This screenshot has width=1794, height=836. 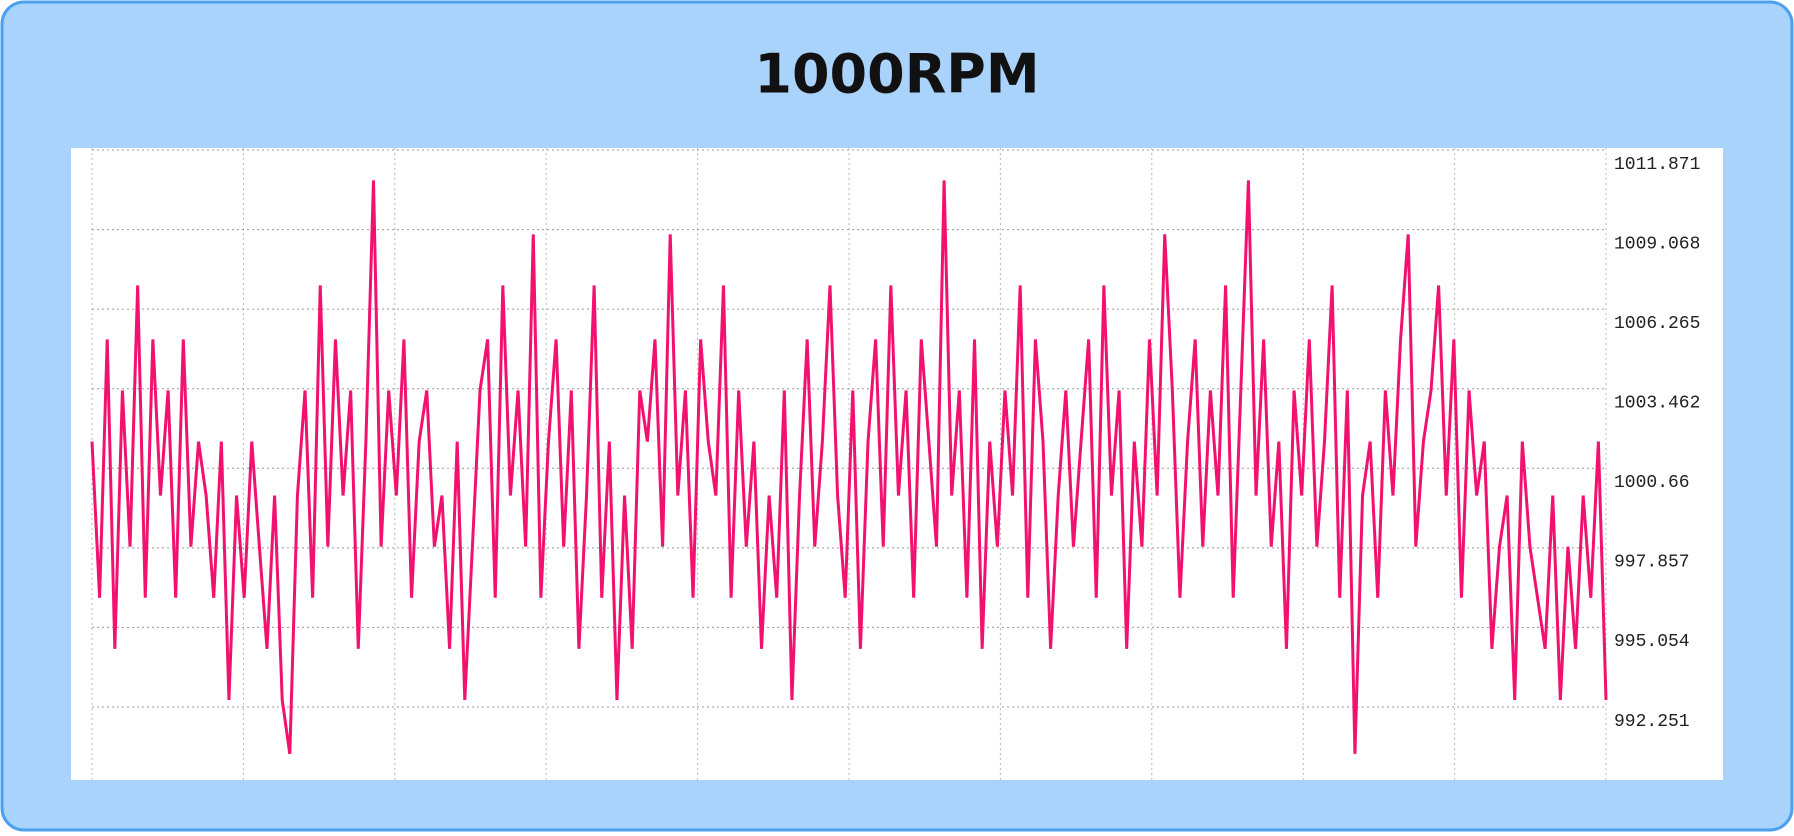 I want to click on y-tick-label: 992.251, so click(x=1652, y=722).